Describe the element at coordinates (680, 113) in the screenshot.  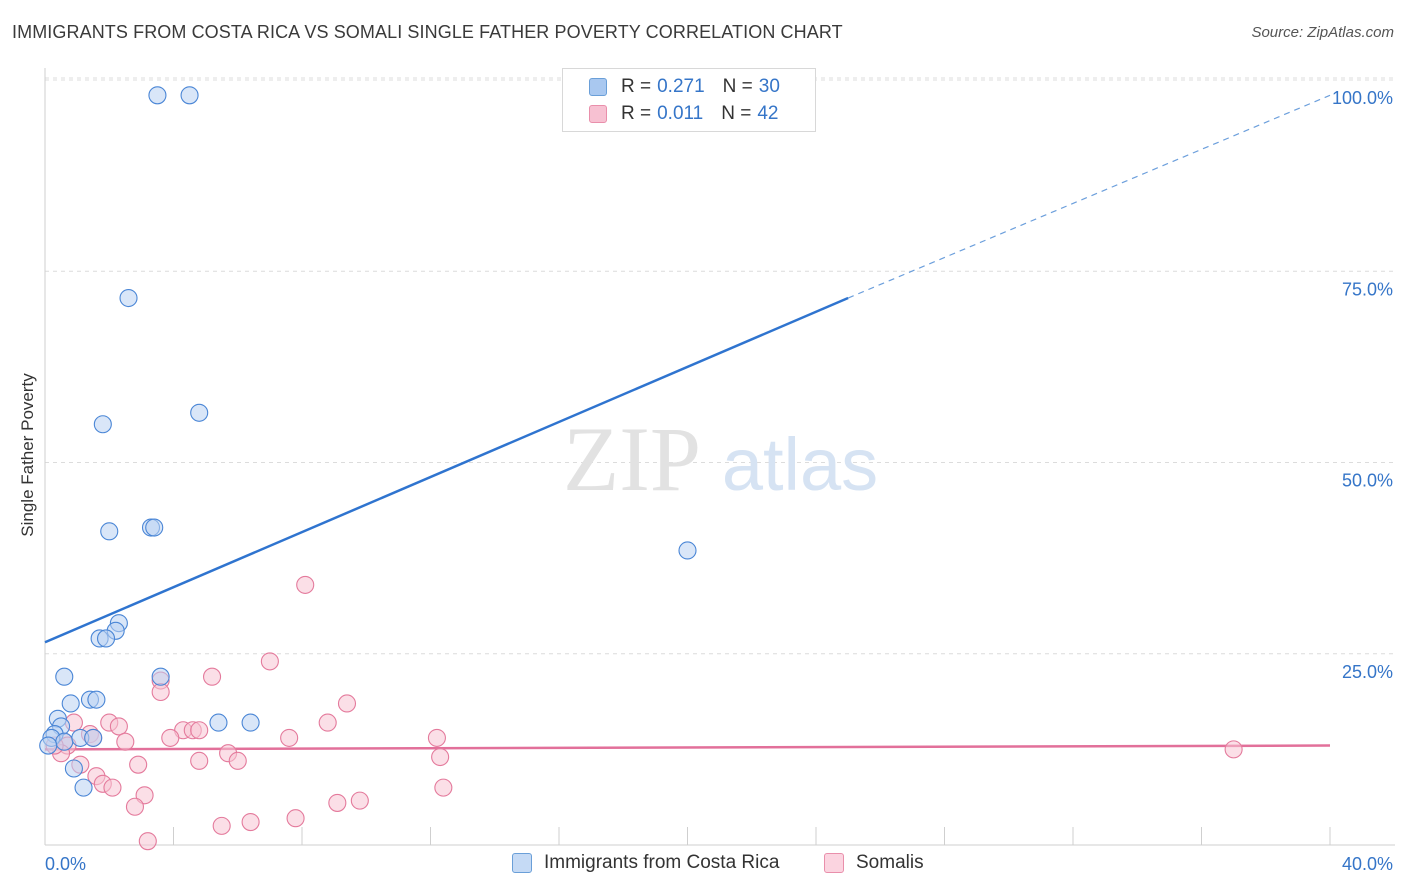
I see `legend-r-value: 0.011` at that location.